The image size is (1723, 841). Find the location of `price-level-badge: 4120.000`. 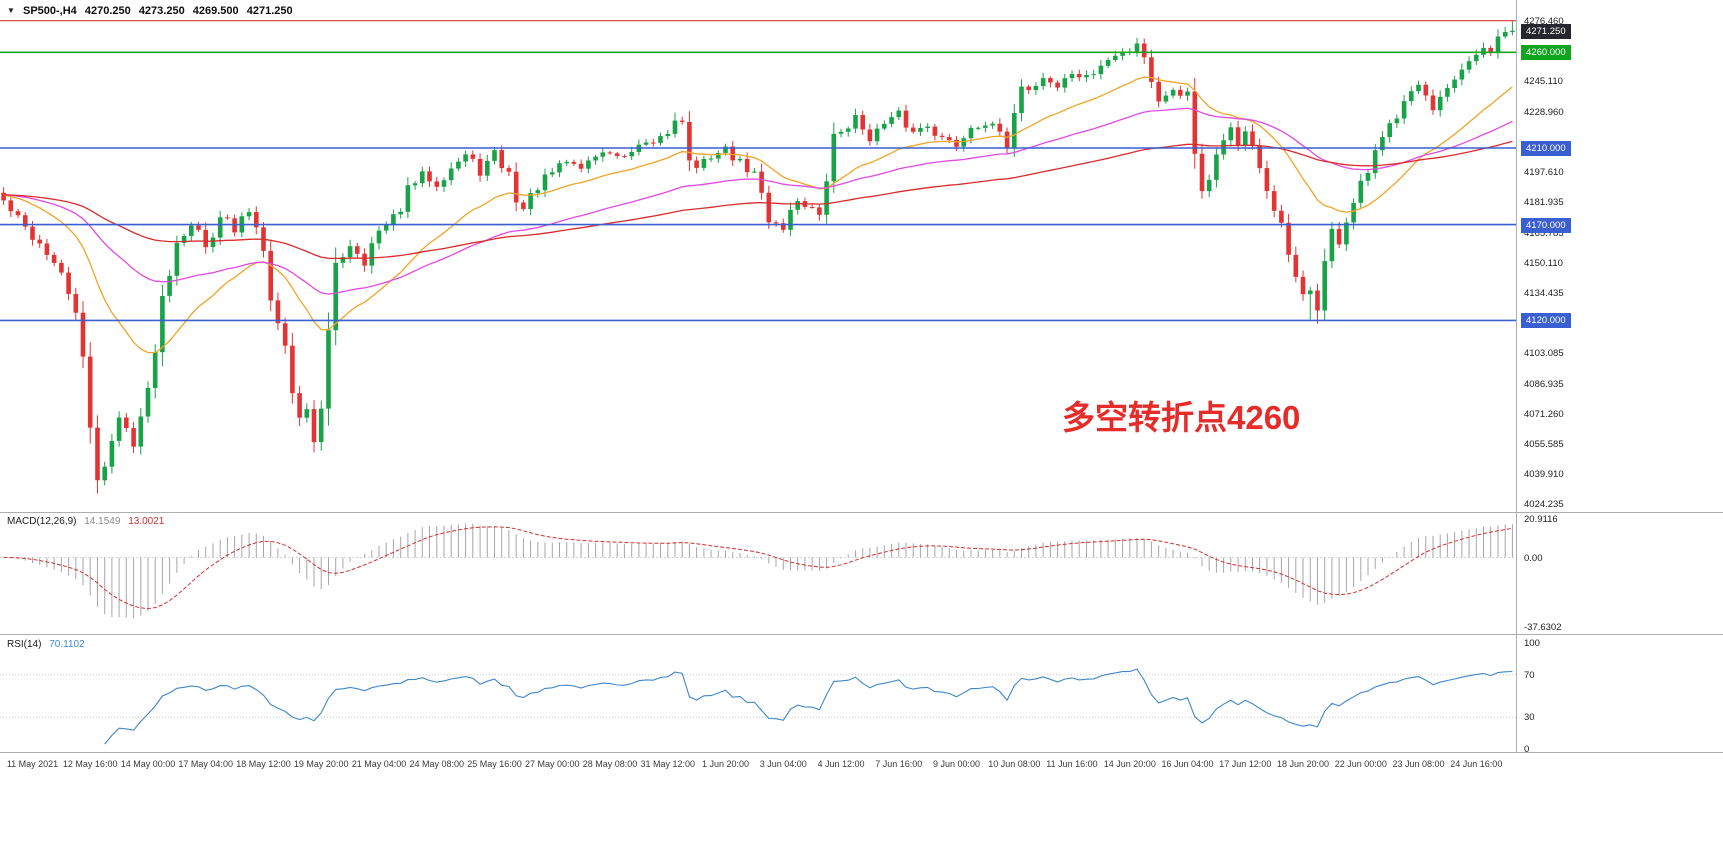

price-level-badge: 4120.000 is located at coordinates (1546, 321).